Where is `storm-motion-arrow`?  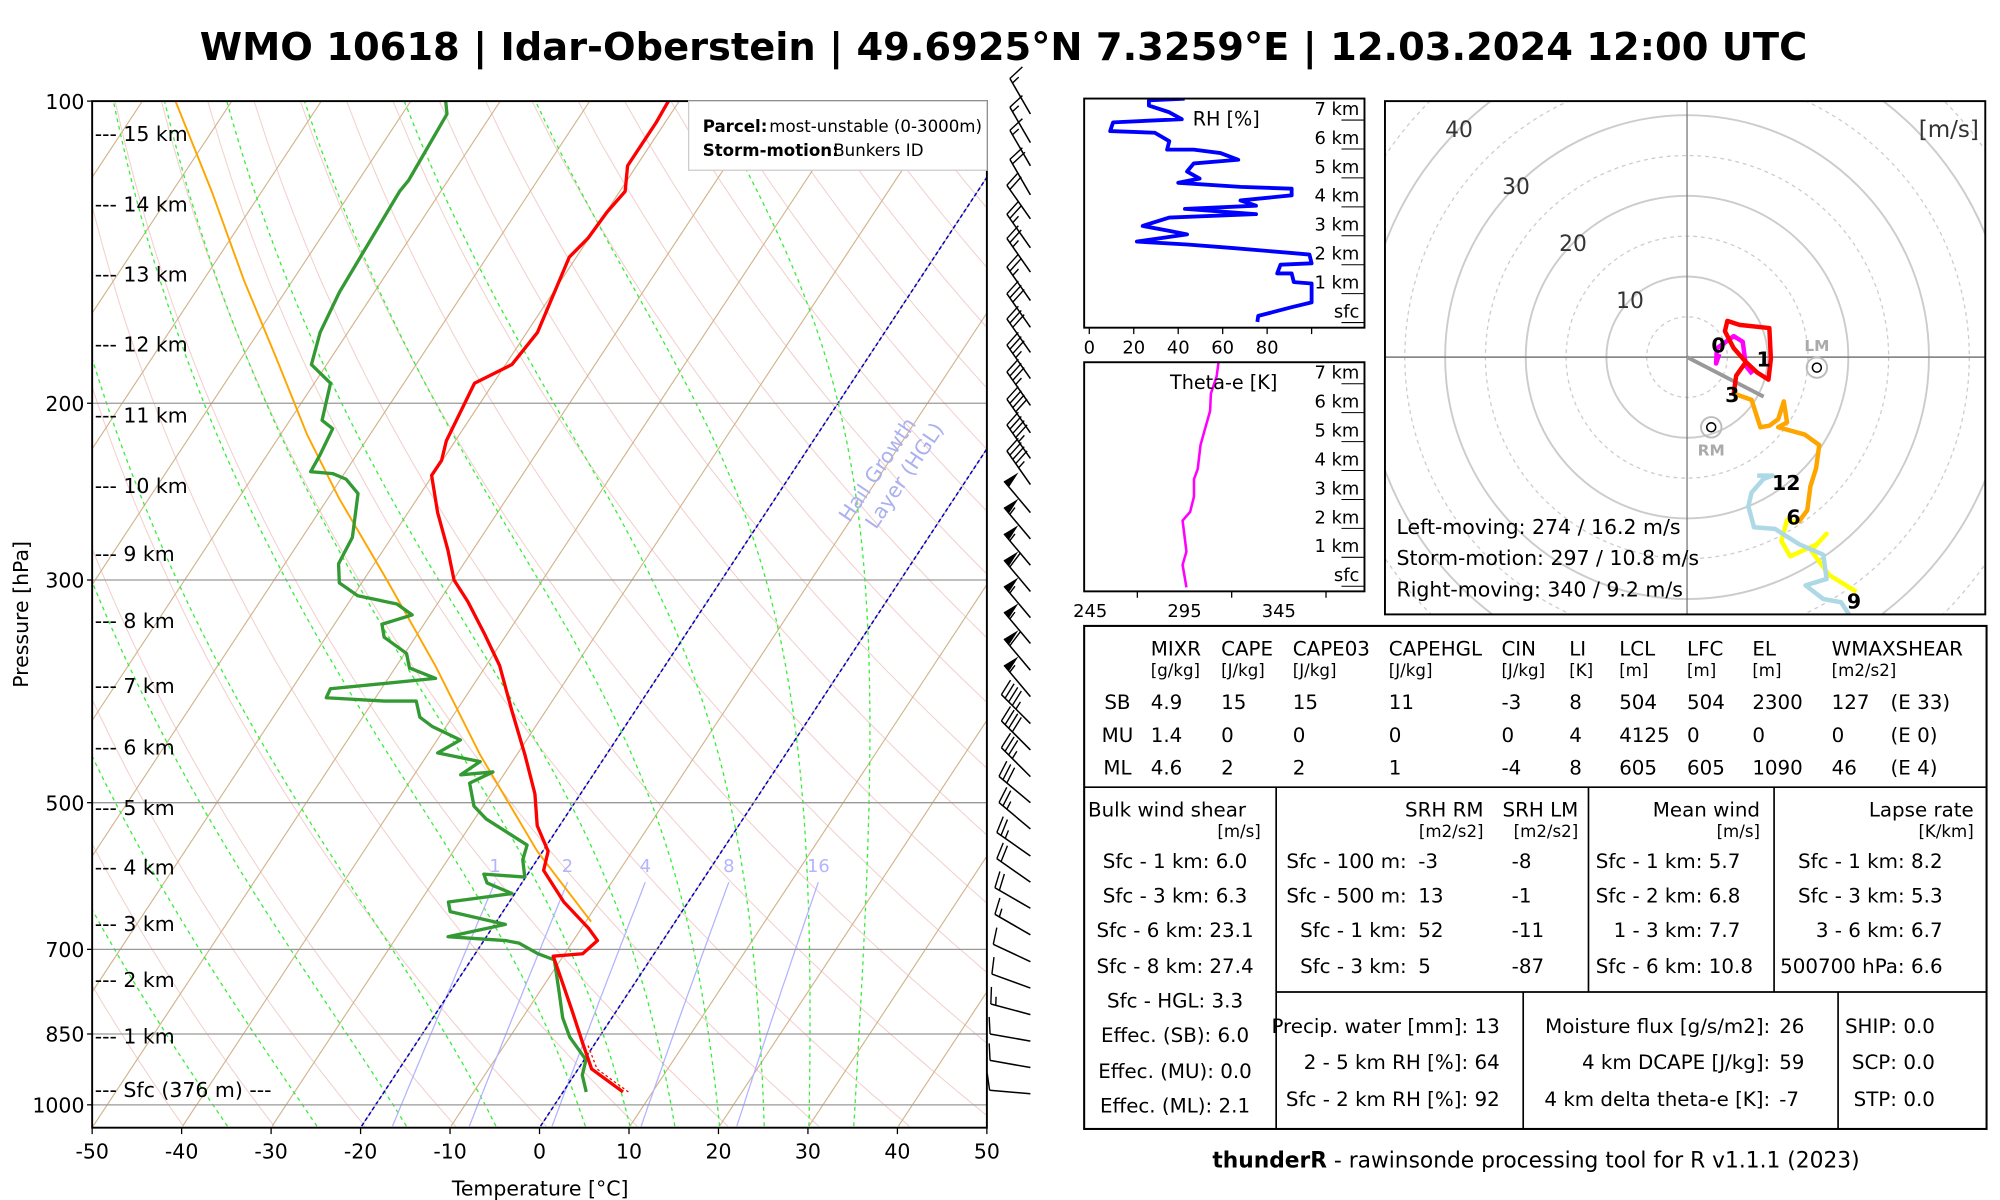
storm-motion-arrow is located at coordinates (1725, 377).